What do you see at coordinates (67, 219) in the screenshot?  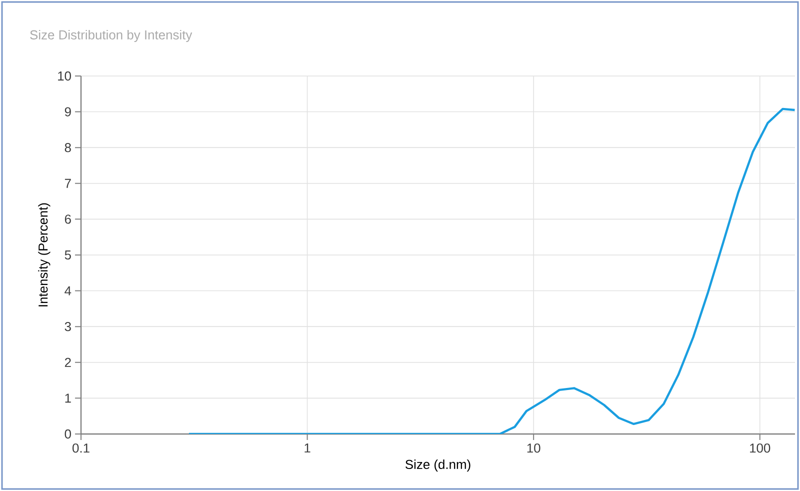 I see `y-tick-label: 6` at bounding box center [67, 219].